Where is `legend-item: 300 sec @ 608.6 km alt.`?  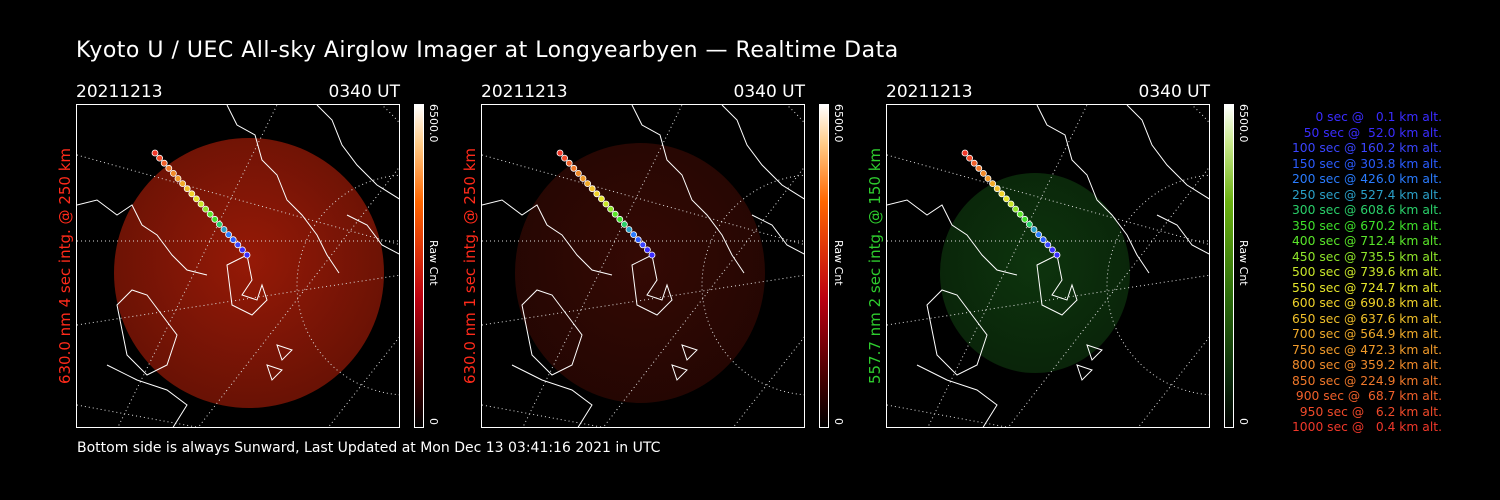
legend-item: 300 sec @ 608.6 km alt. is located at coordinates (1366, 210).